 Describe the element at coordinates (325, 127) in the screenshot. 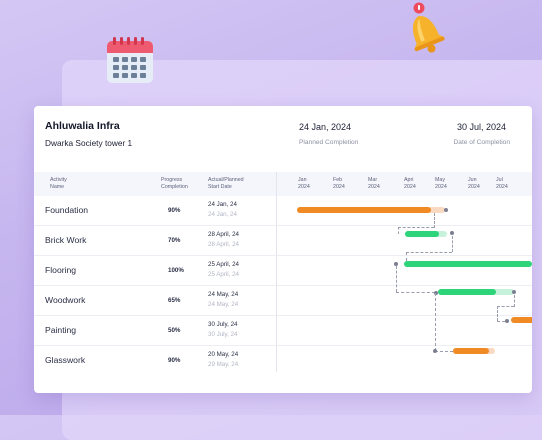

I see `planned-completion-date: 24 Jan, 2024` at that location.